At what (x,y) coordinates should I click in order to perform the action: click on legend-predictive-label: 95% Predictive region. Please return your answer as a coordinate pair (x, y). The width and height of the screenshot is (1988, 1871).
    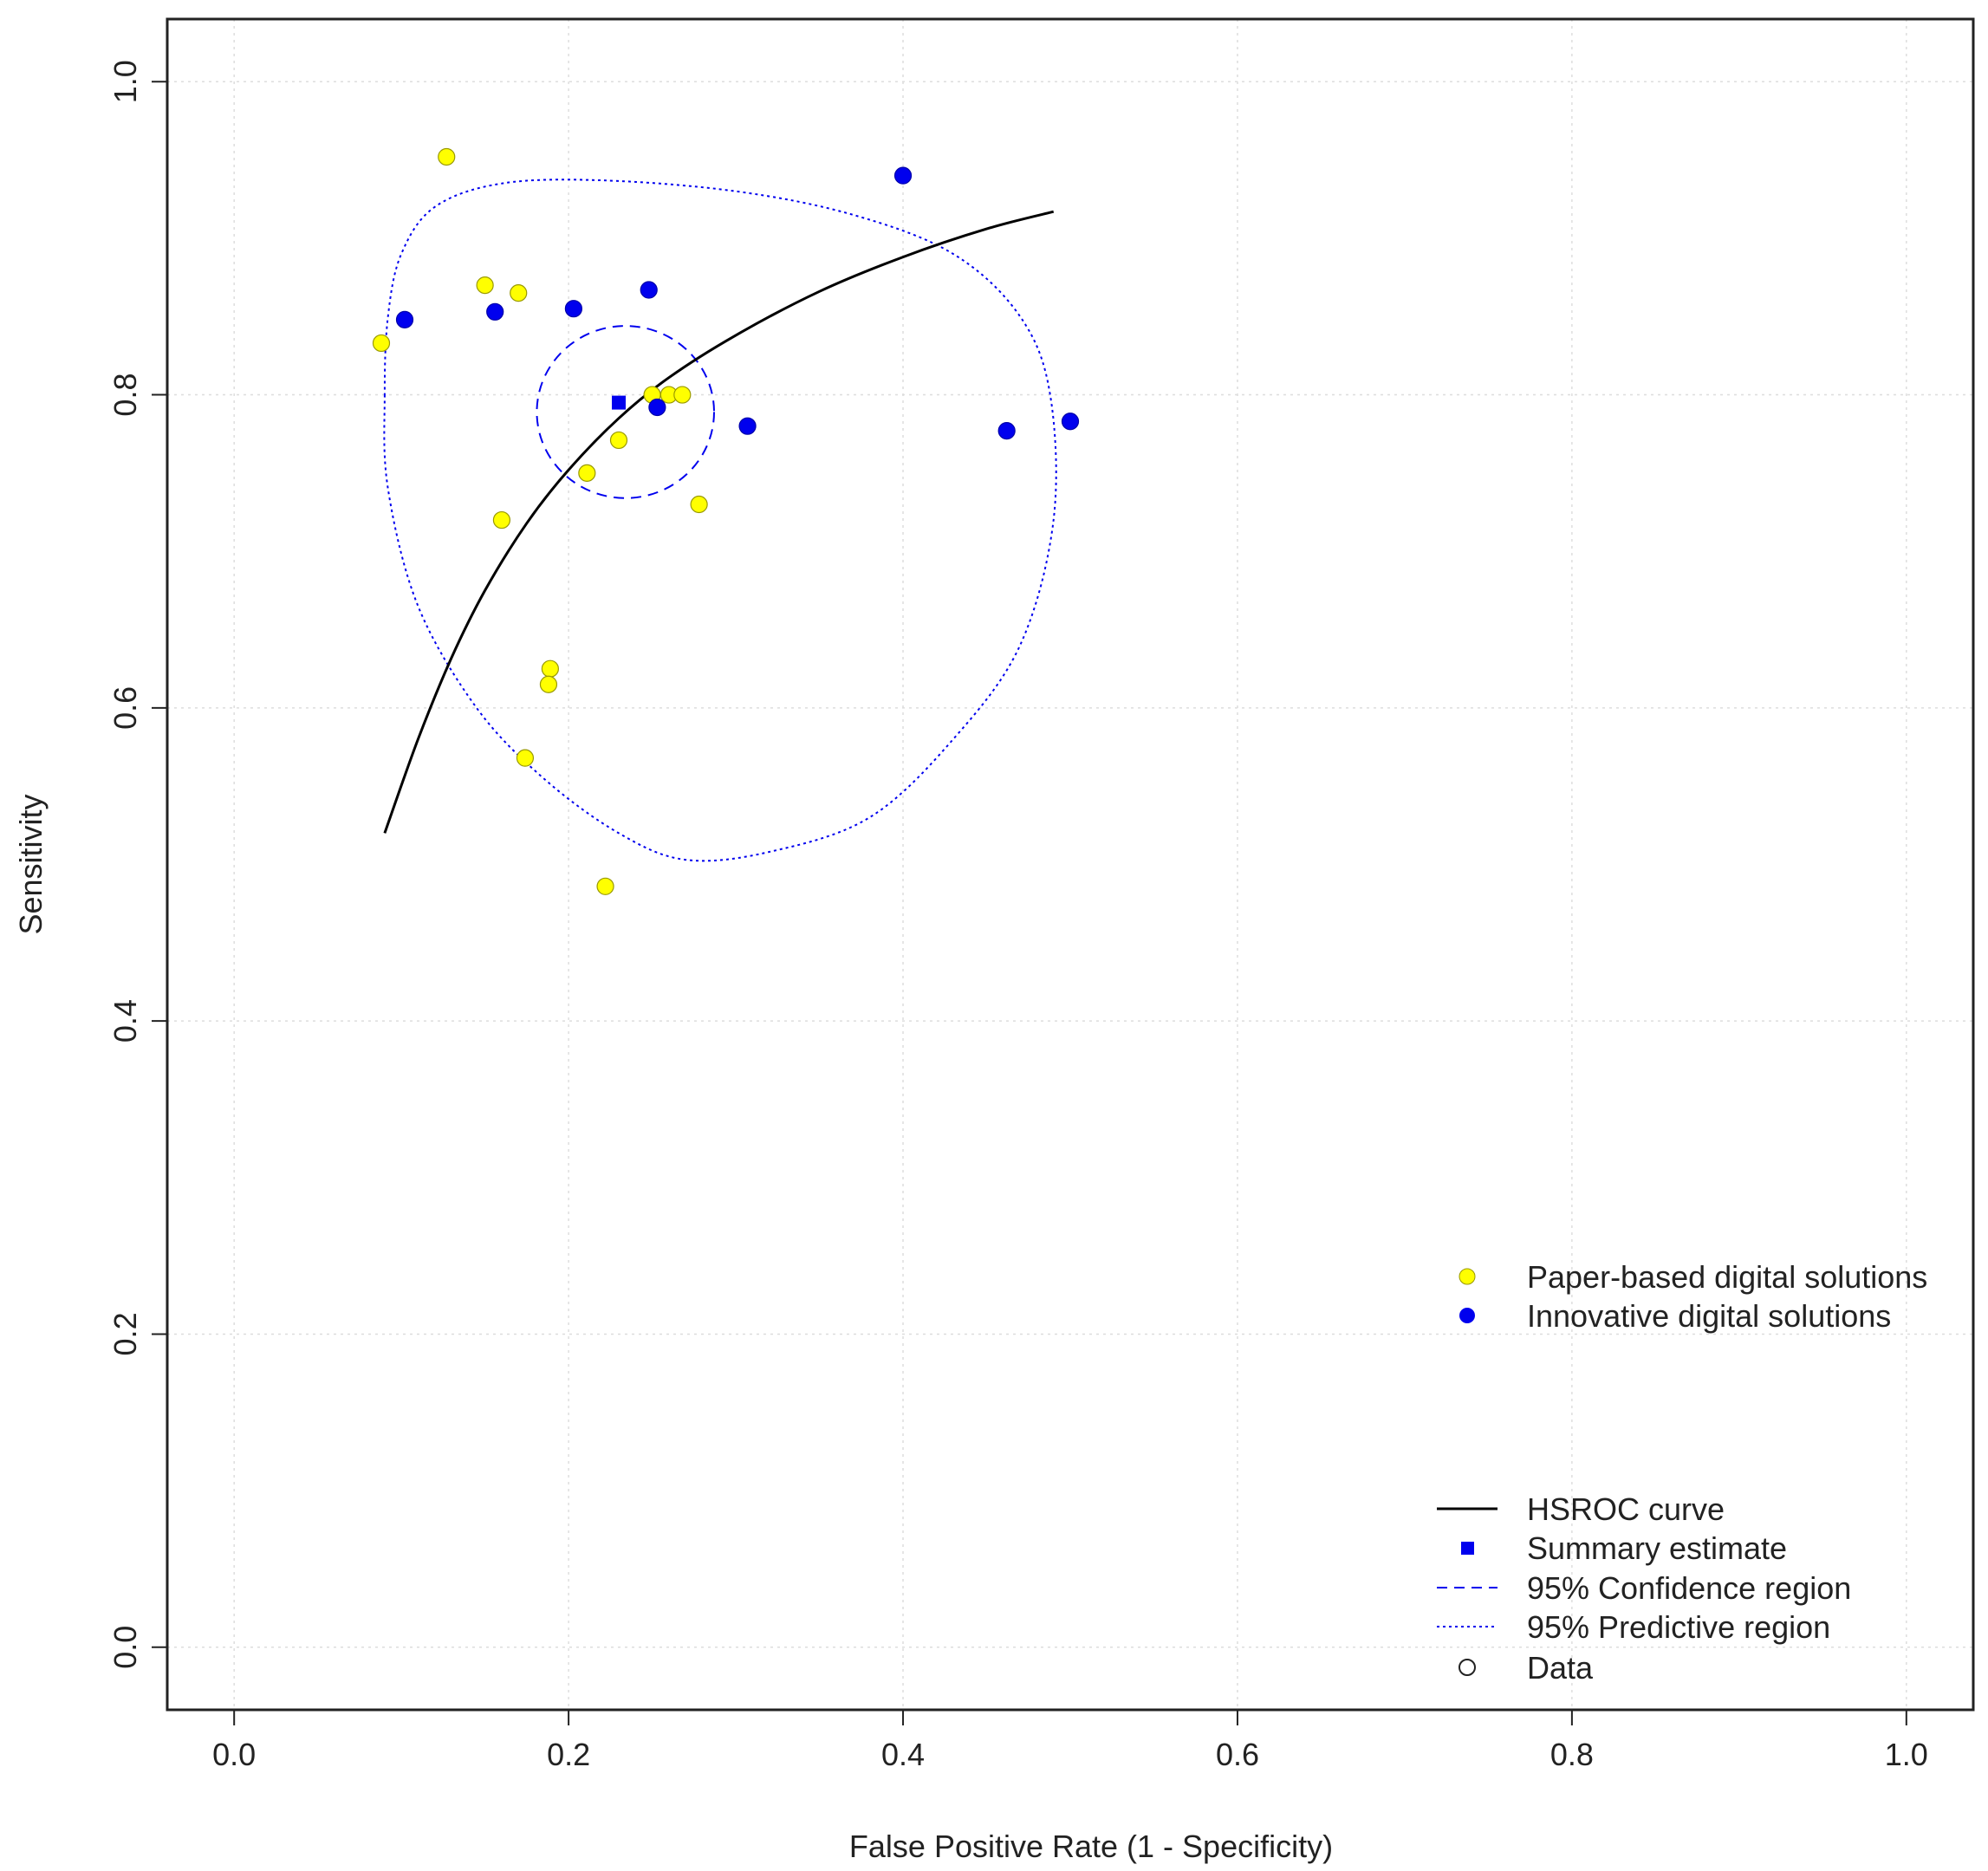
    Looking at the image, I should click on (1678, 1627).